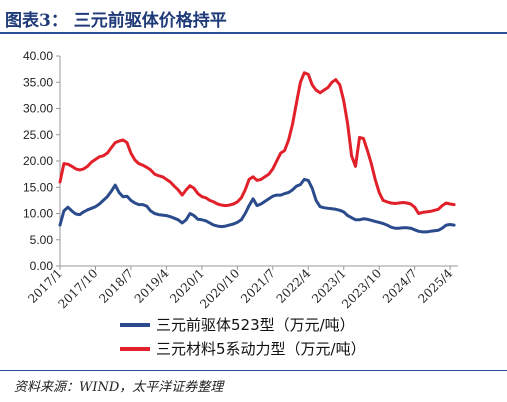 This screenshot has height=402, width=507. Describe the element at coordinates (42, 266) in the screenshot. I see `y-tick-label: 0.00` at that location.